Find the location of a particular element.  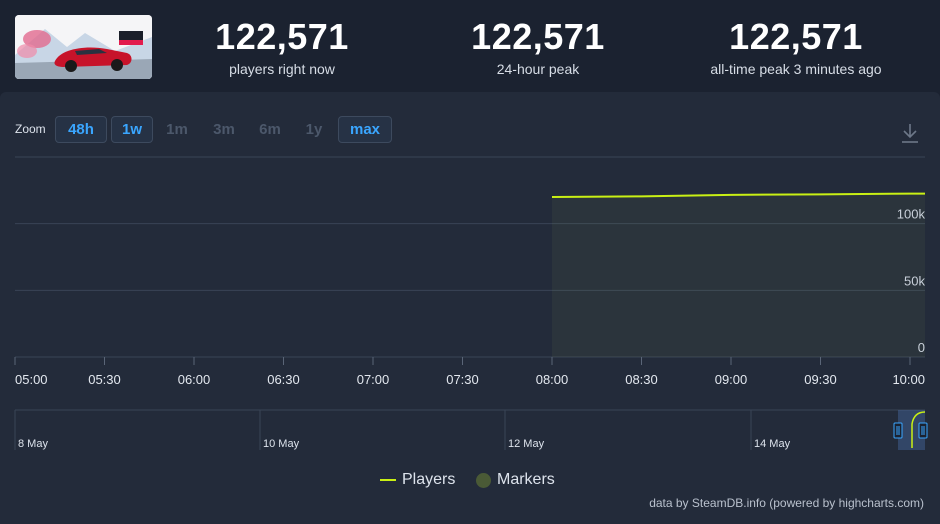

navigator-label-8-May: 8 May is located at coordinates (33, 444).